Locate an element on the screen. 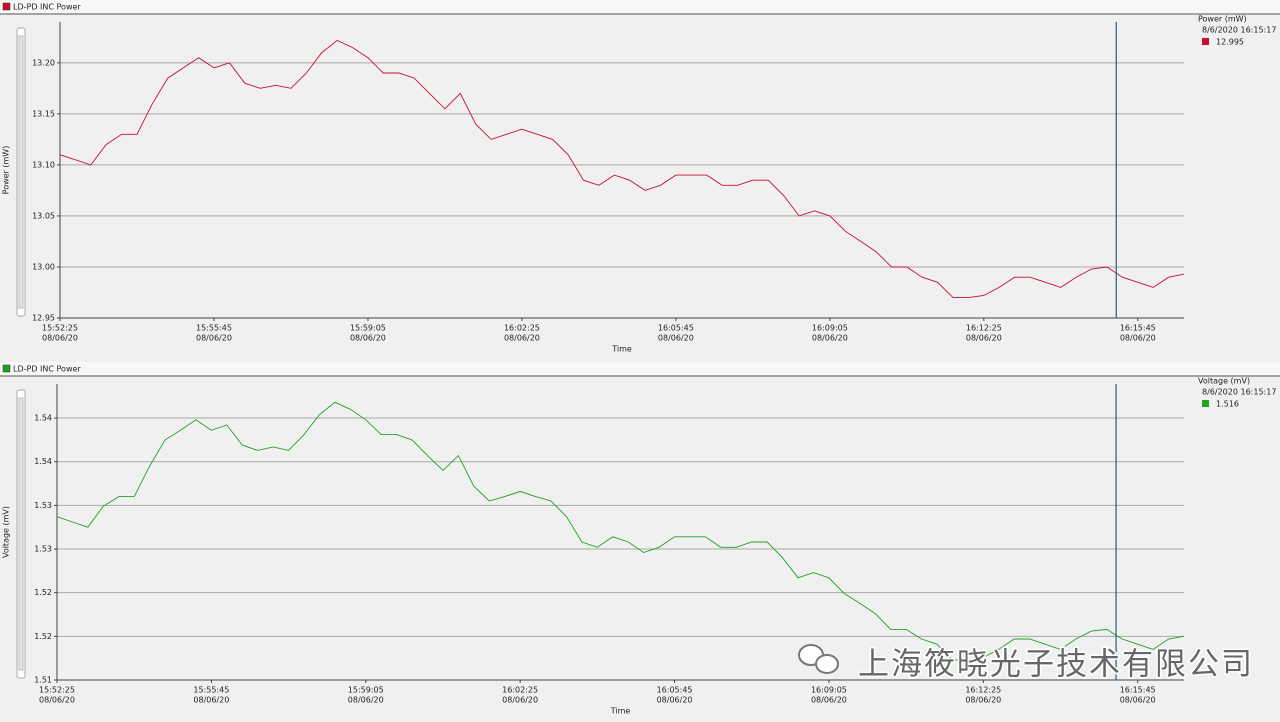 Image resolution: width=1280 pixels, height=722 pixels. y-tick-label: 13.00 is located at coordinates (43, 266).